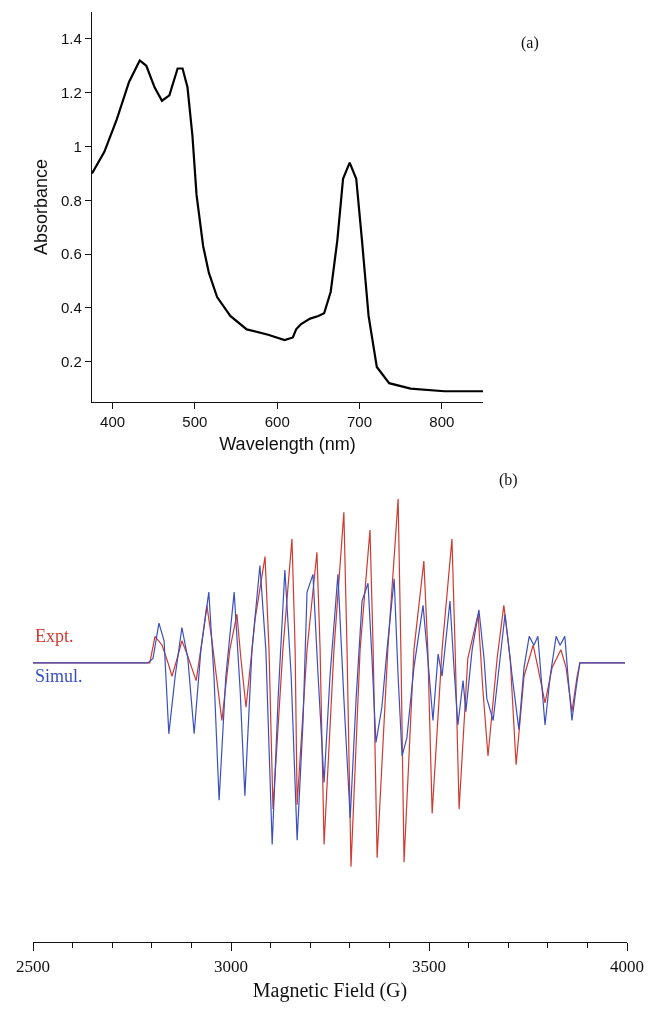 Image resolution: width=651 pixels, height=1023 pixels. Describe the element at coordinates (71, 308) in the screenshot. I see `y-tick-label: 0.4` at that location.